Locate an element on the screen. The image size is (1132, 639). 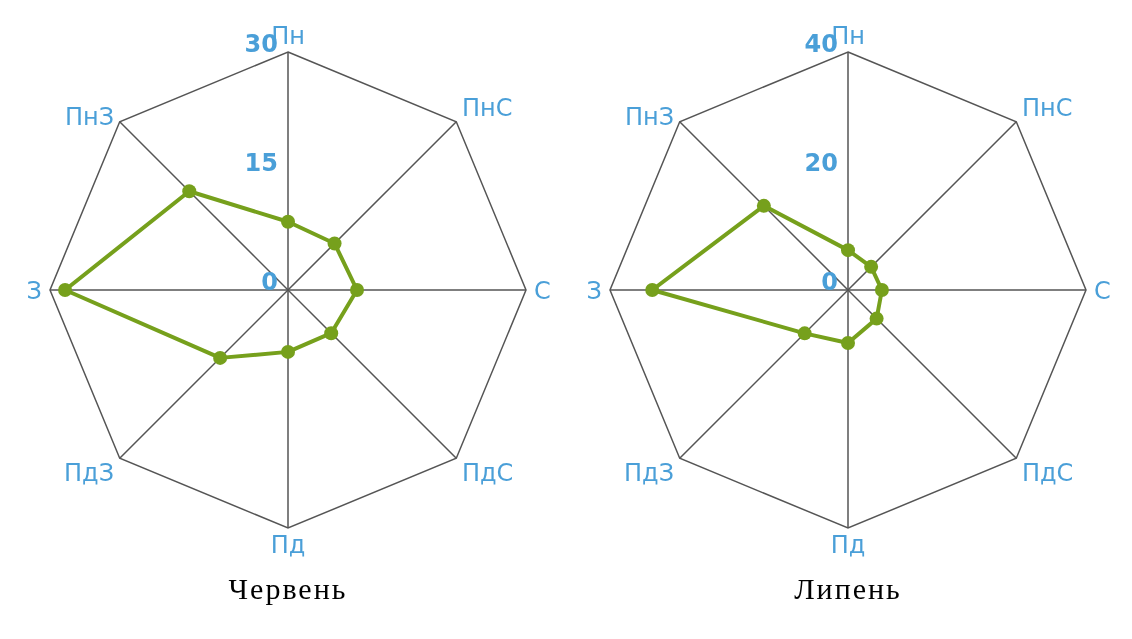
y-tick-label: 20 is located at coordinates (821, 163).